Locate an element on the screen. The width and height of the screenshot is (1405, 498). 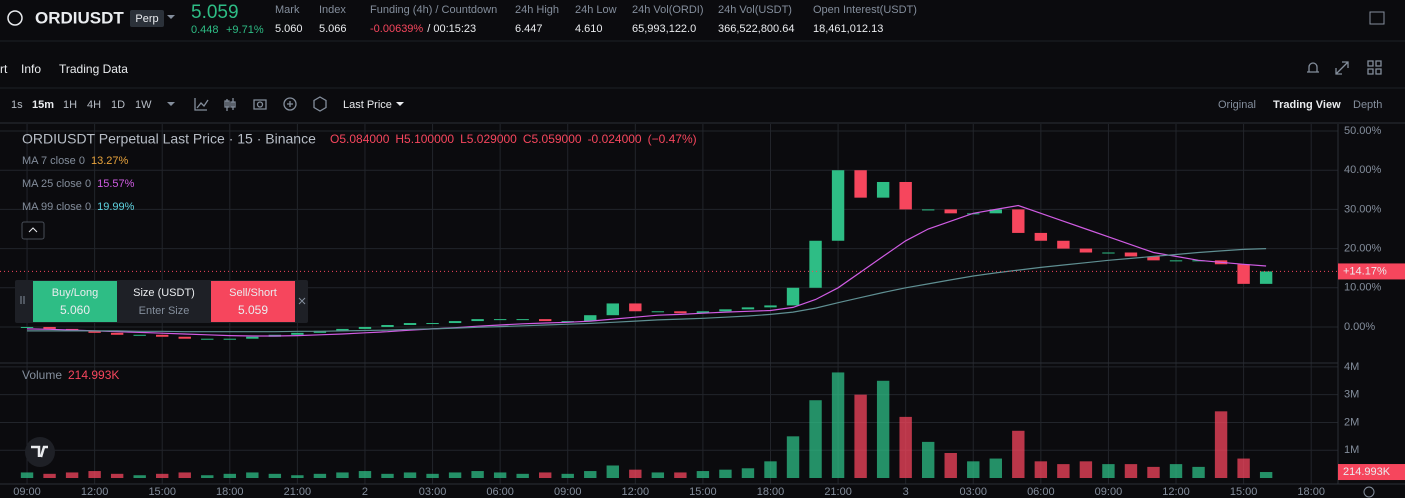
sell-button is located at coordinates (253, 301).